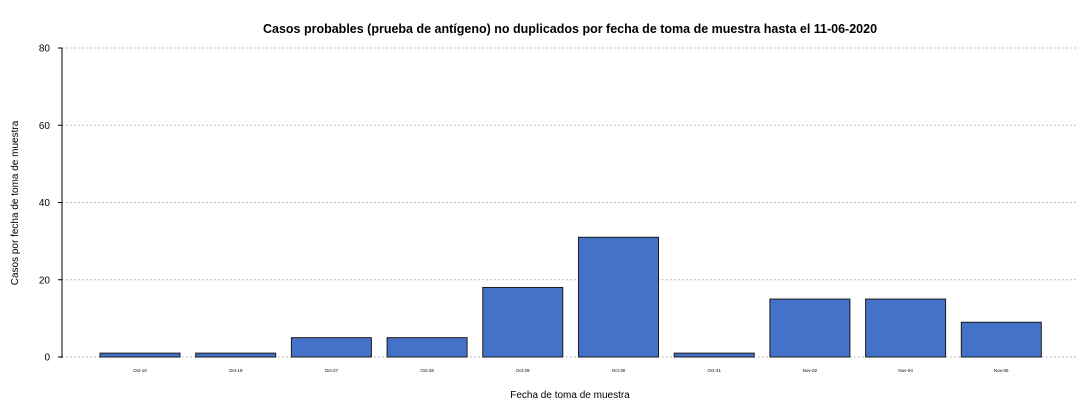 The image size is (1092, 417). Describe the element at coordinates (1001, 370) in the screenshot. I see `x-tick-label: Nov-05` at that location.